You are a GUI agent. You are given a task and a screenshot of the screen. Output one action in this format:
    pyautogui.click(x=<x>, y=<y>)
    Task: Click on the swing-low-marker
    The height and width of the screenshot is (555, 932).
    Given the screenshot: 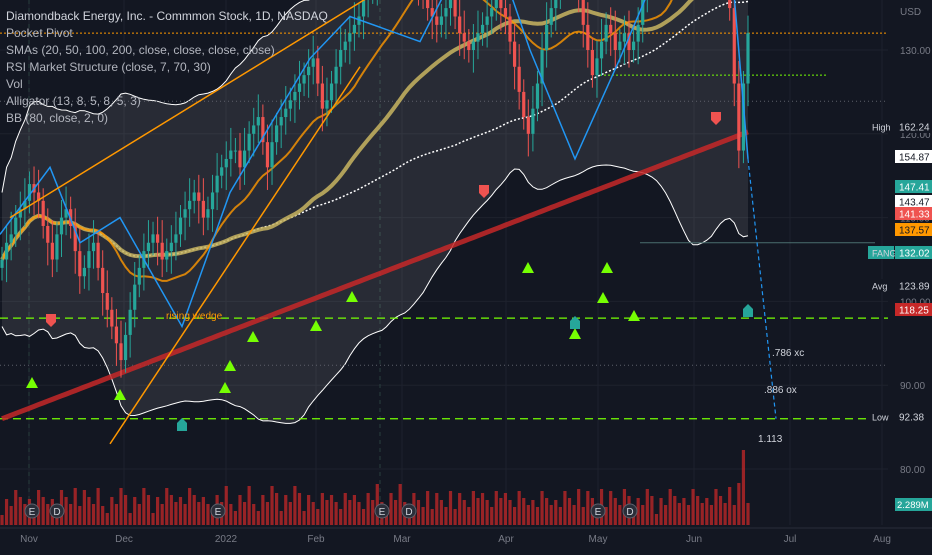 What is the action you would take?
    pyautogui.click(x=575, y=322)
    